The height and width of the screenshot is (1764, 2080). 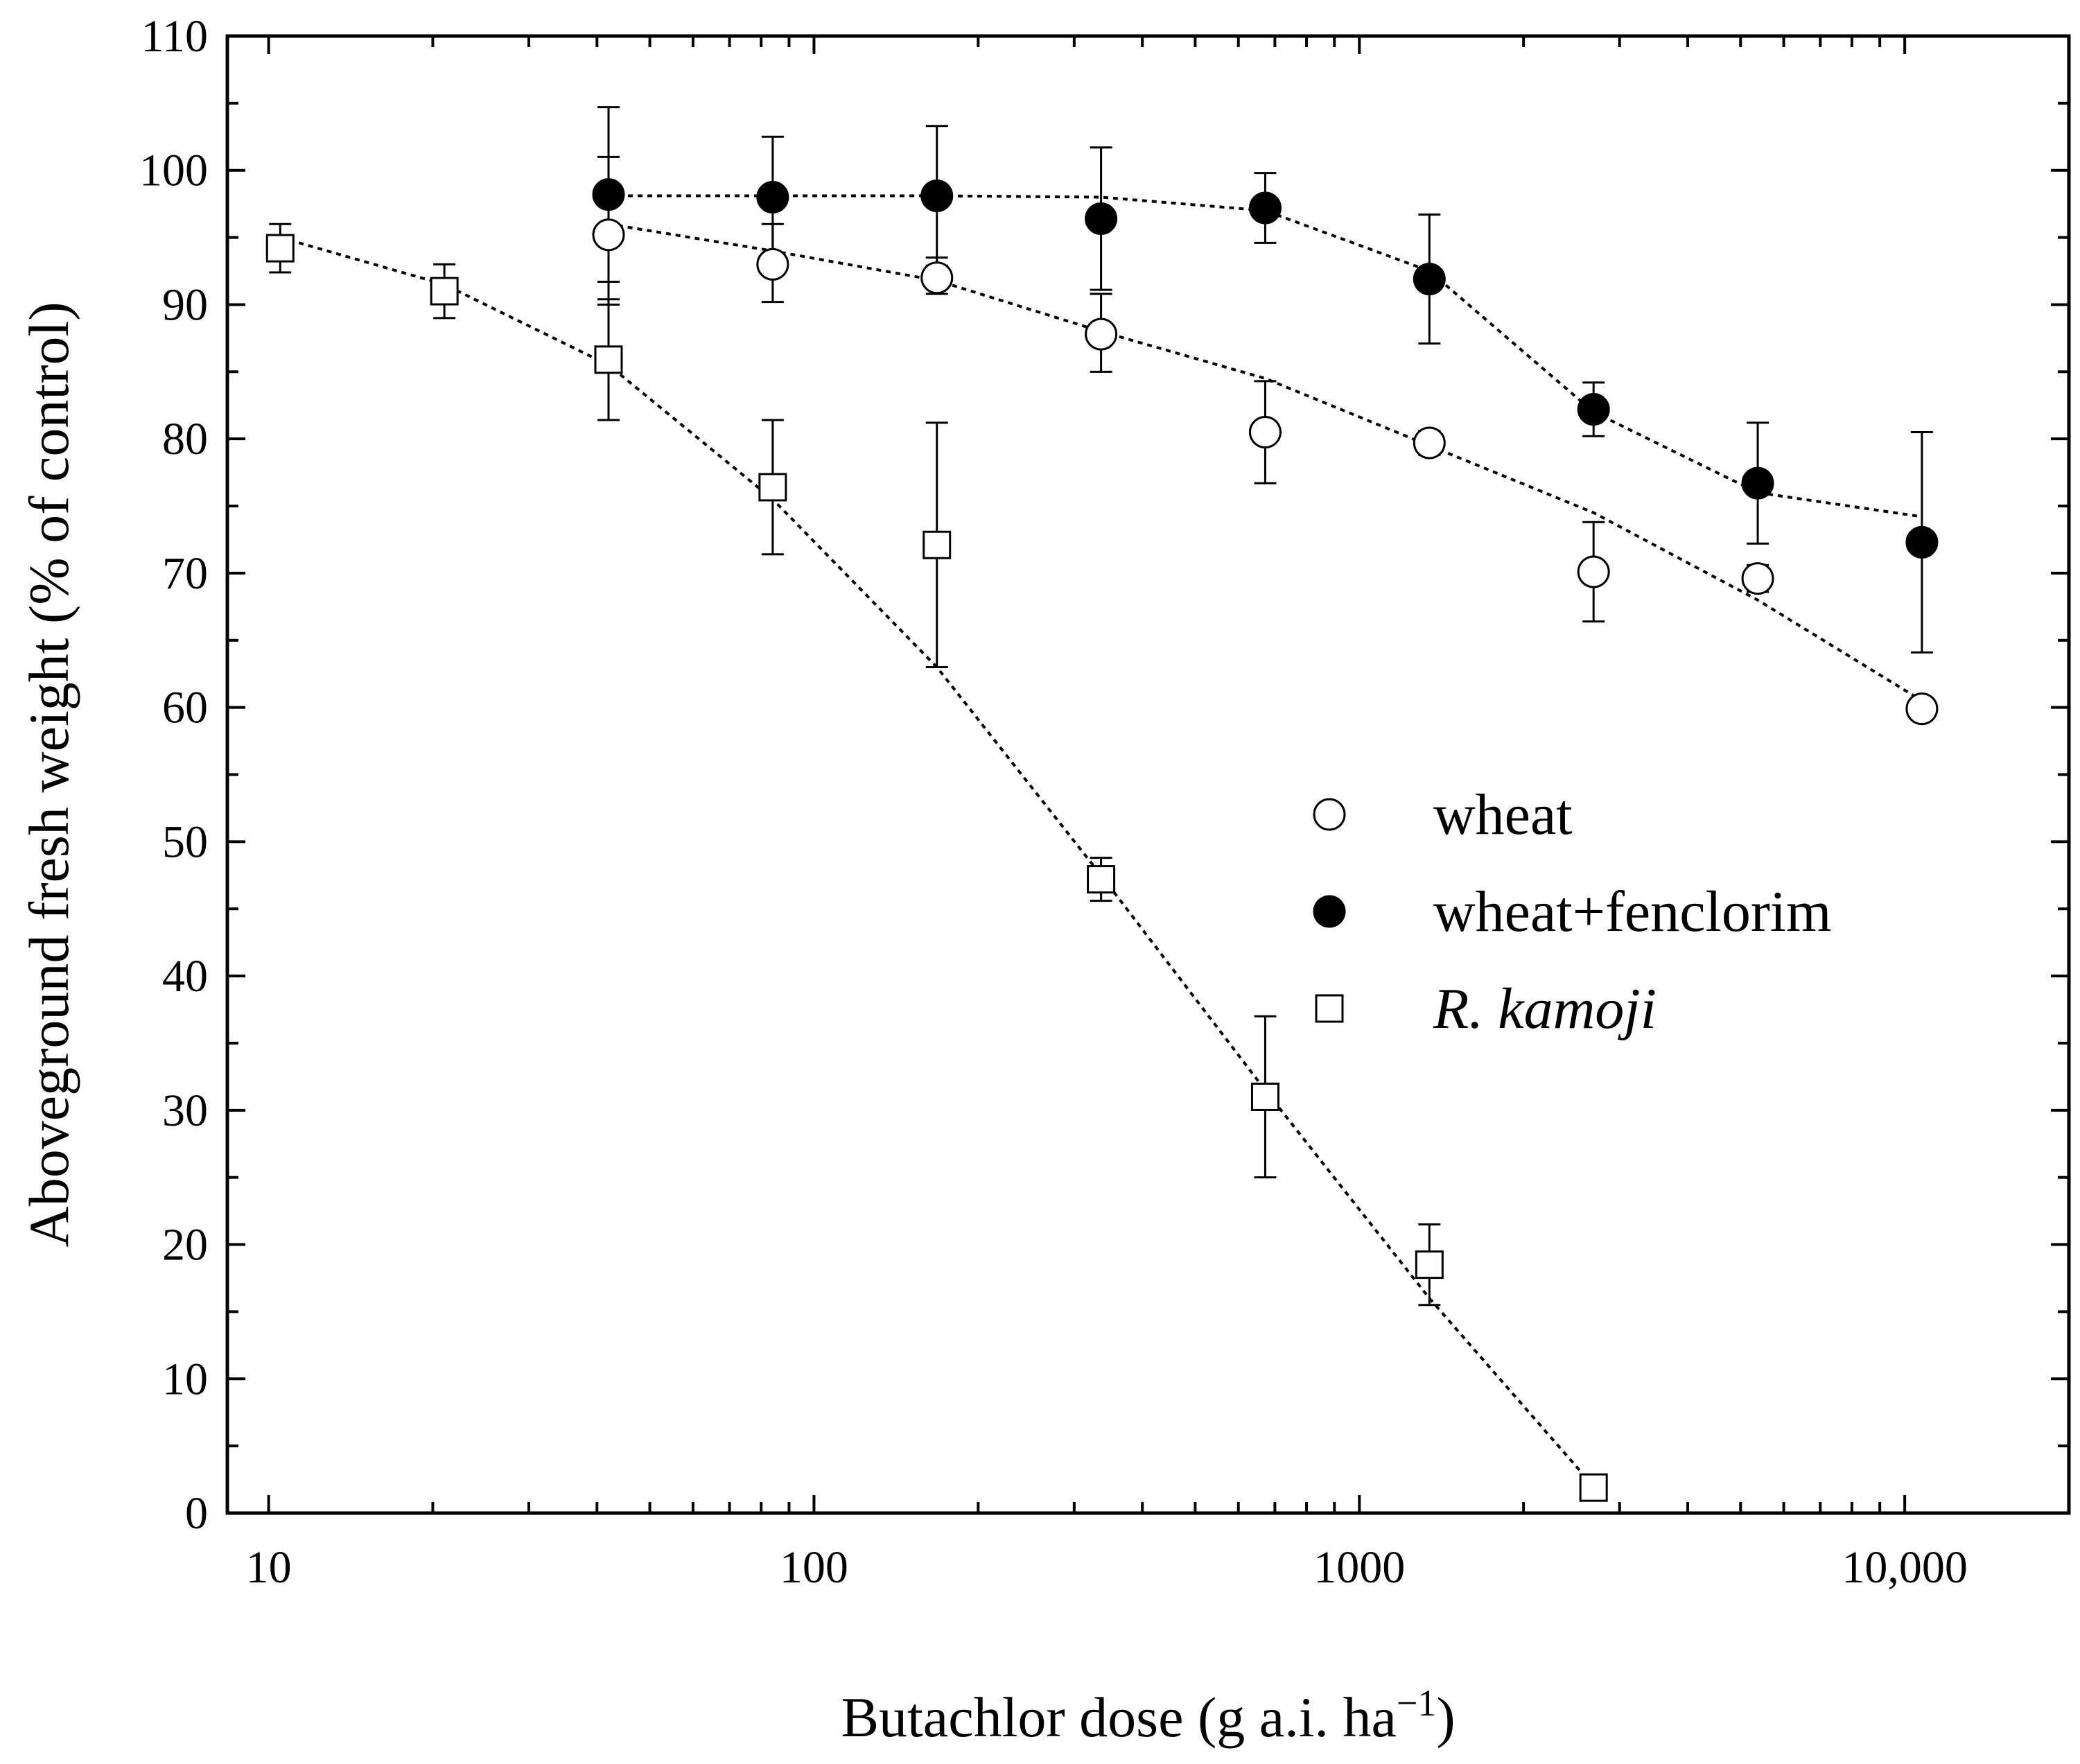 What do you see at coordinates (1330, 814) in the screenshot?
I see `legend-marker-open-circle` at bounding box center [1330, 814].